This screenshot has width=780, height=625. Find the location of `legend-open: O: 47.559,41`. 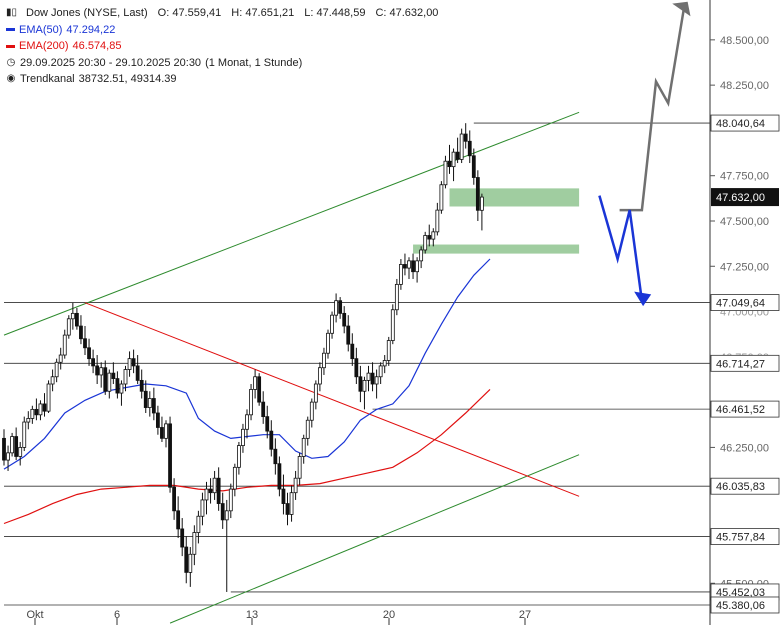

legend-open: O: 47.559,41 is located at coordinates (189, 13).